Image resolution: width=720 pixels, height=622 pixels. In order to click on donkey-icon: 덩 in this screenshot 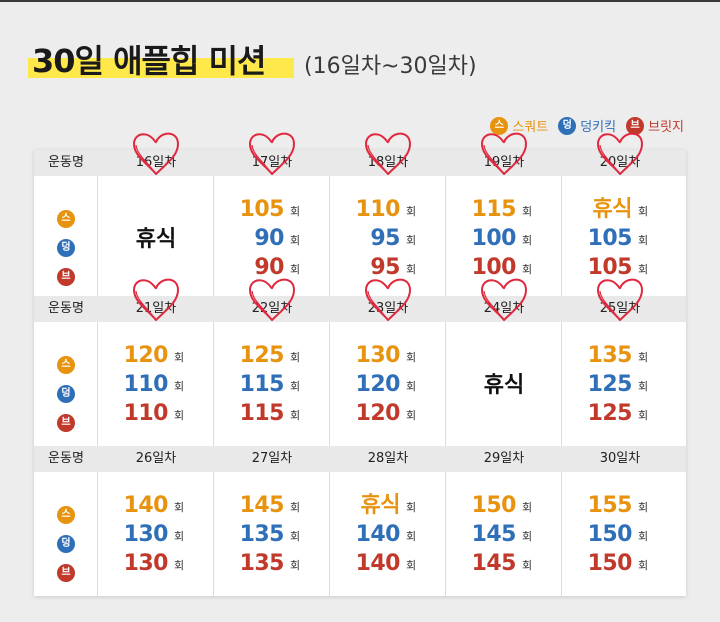, I will do `click(66, 248)`.